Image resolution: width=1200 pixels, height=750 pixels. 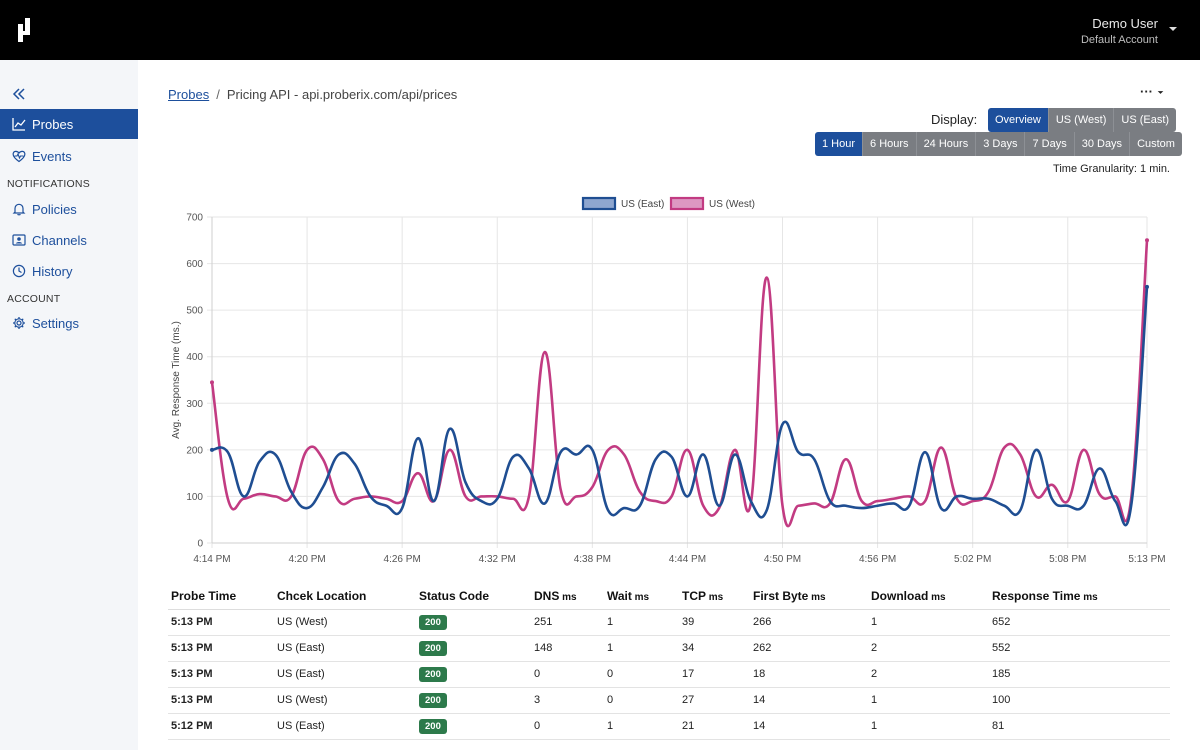 I want to click on range-24-hours-button: 24 Hours, so click(x=946, y=144).